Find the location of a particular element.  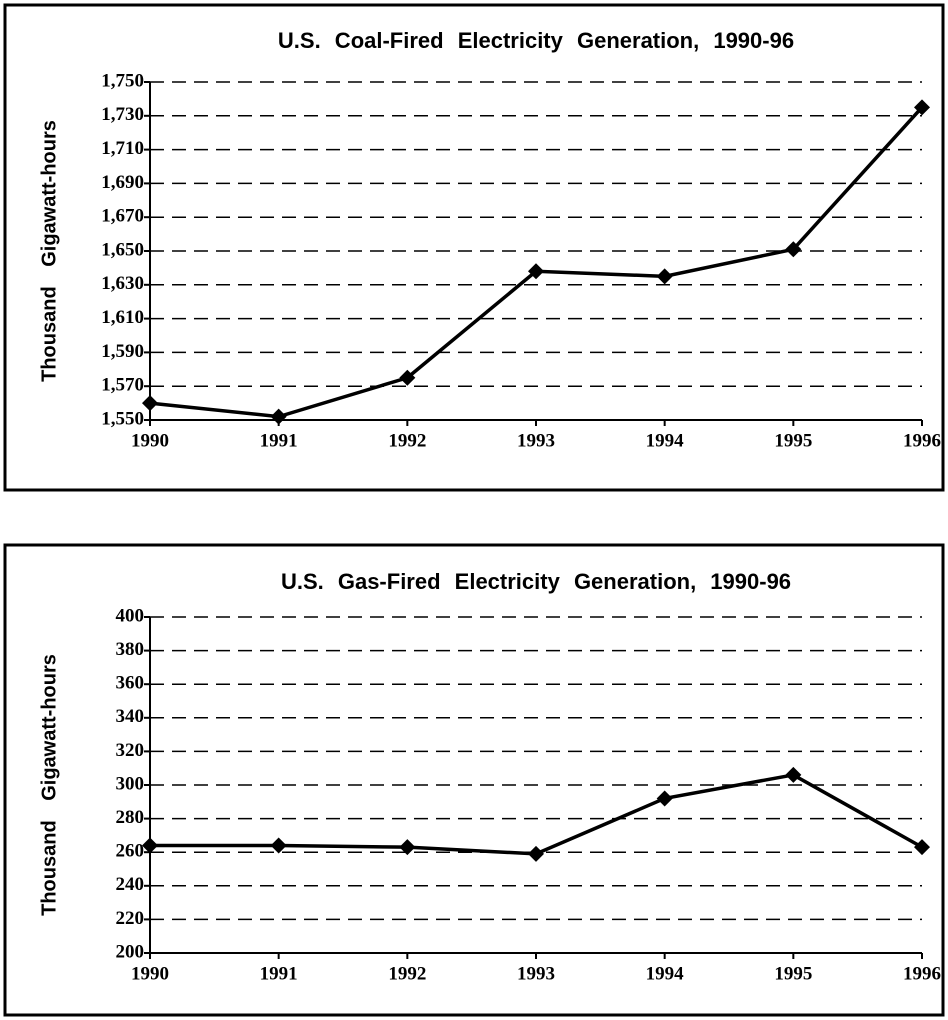

y-tick-label: 240 is located at coordinates (130, 884).